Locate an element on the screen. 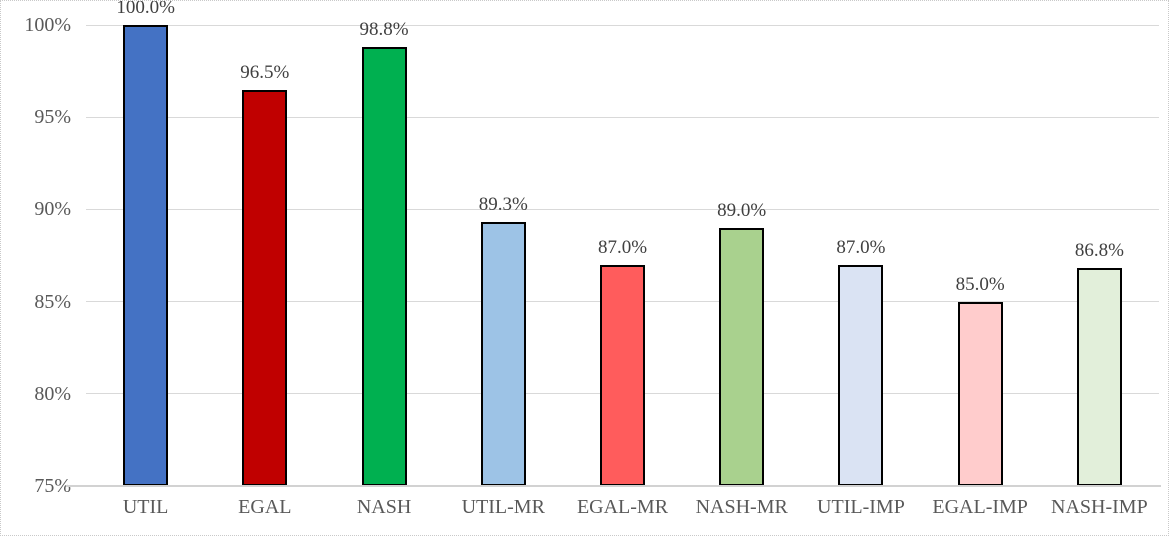 This screenshot has width=1169, height=536. bar-value-label: 85.0% is located at coordinates (980, 284).